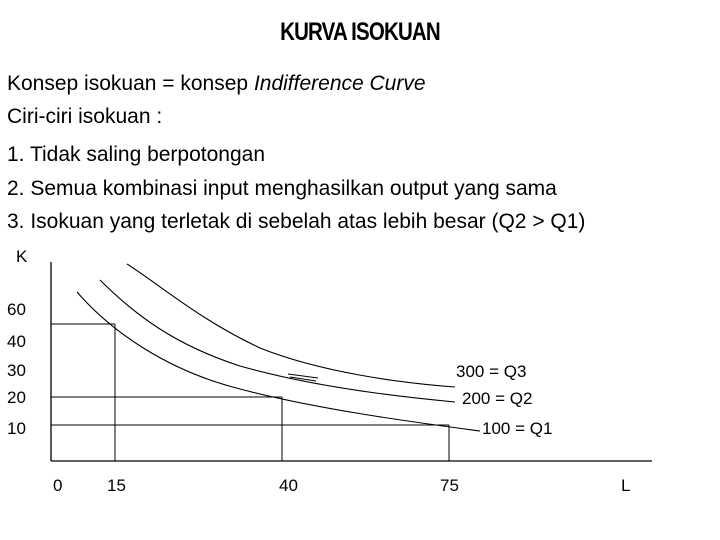  Describe the element at coordinates (57, 485) in the screenshot. I see `x-tick-0: 0` at that location.